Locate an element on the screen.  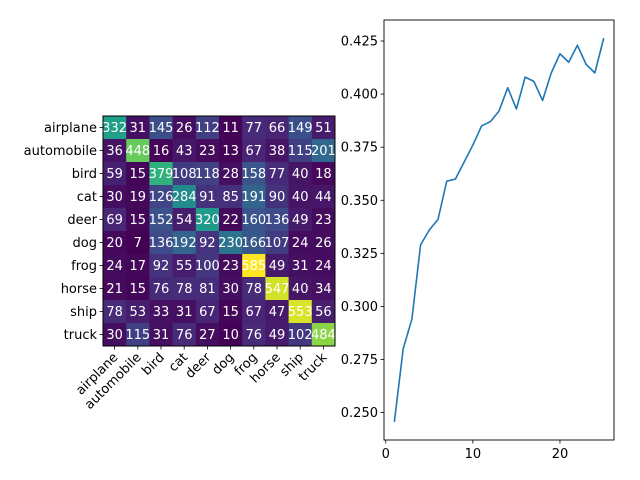
y-tick-label: 0.275 is located at coordinates (359, 360).